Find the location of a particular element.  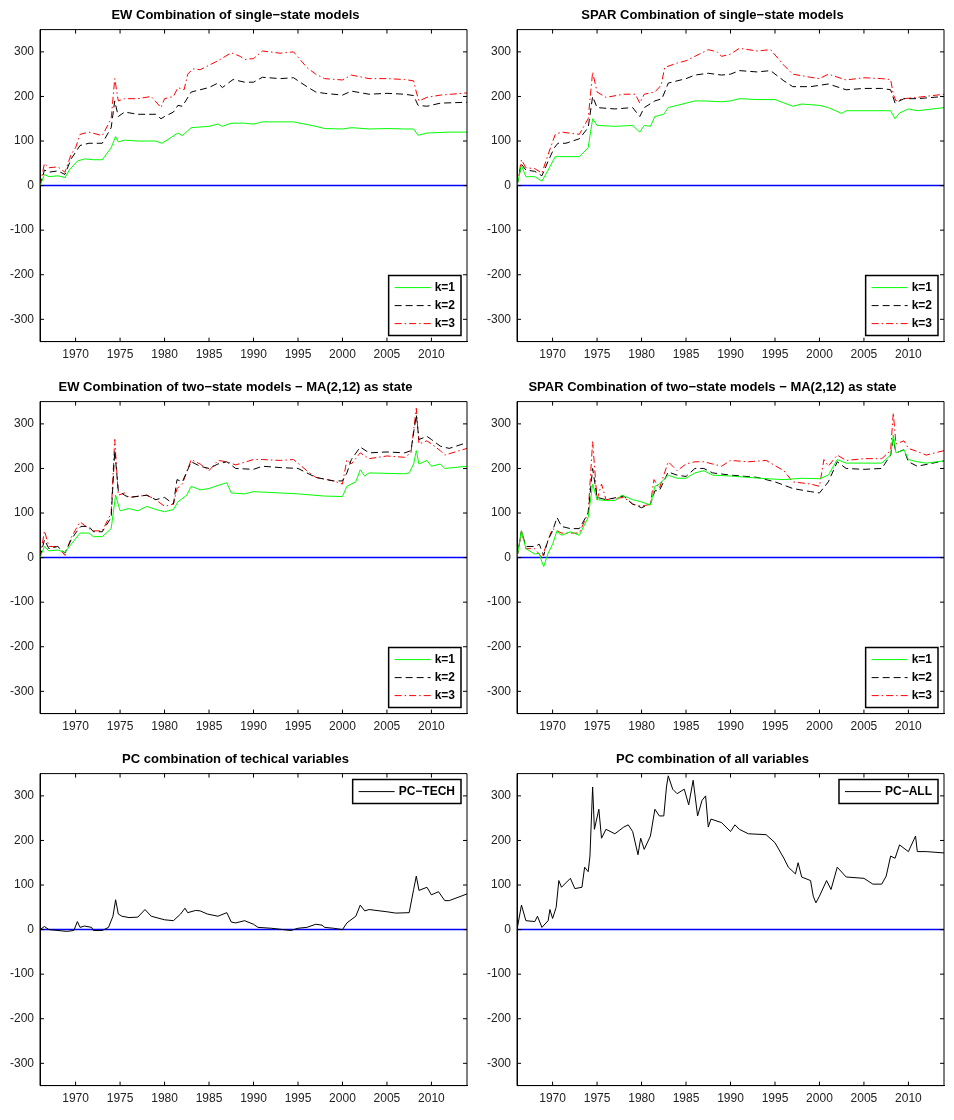

legend-label: PC−TECH is located at coordinates (426, 790).